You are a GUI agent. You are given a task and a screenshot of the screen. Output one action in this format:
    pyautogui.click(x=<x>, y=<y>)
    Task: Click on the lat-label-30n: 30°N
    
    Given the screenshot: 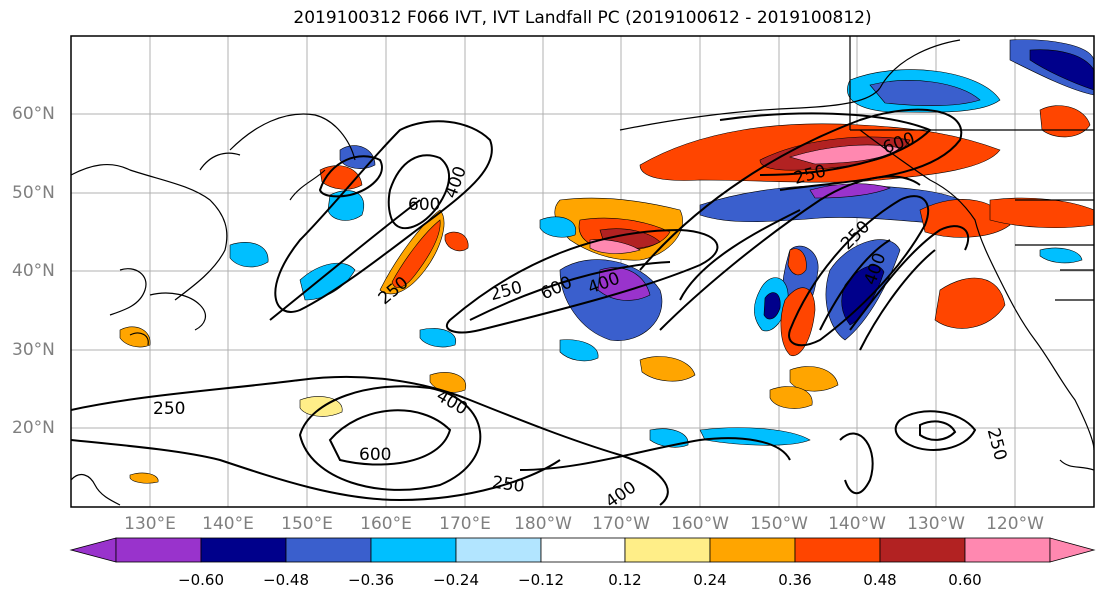 What is the action you would take?
    pyautogui.click(x=33, y=350)
    